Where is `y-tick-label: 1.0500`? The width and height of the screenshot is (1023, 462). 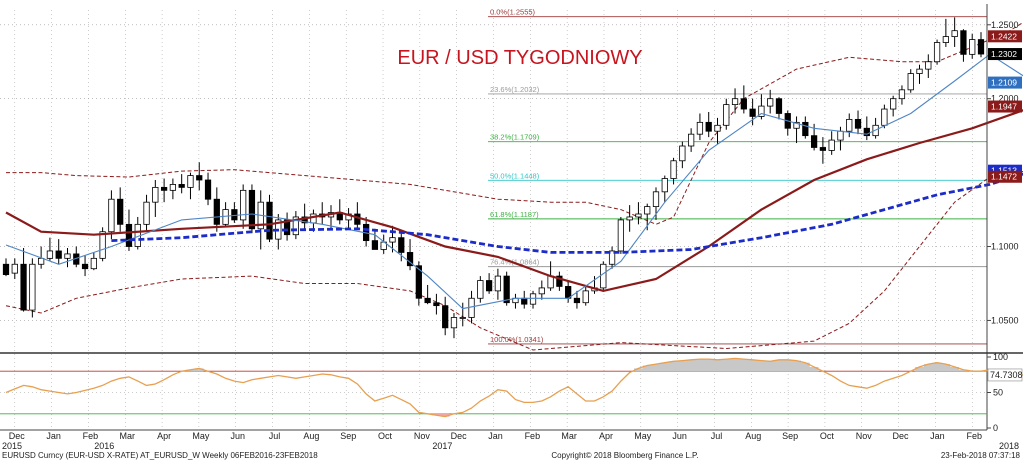 y-tick-label: 1.0500 is located at coordinates (1005, 320).